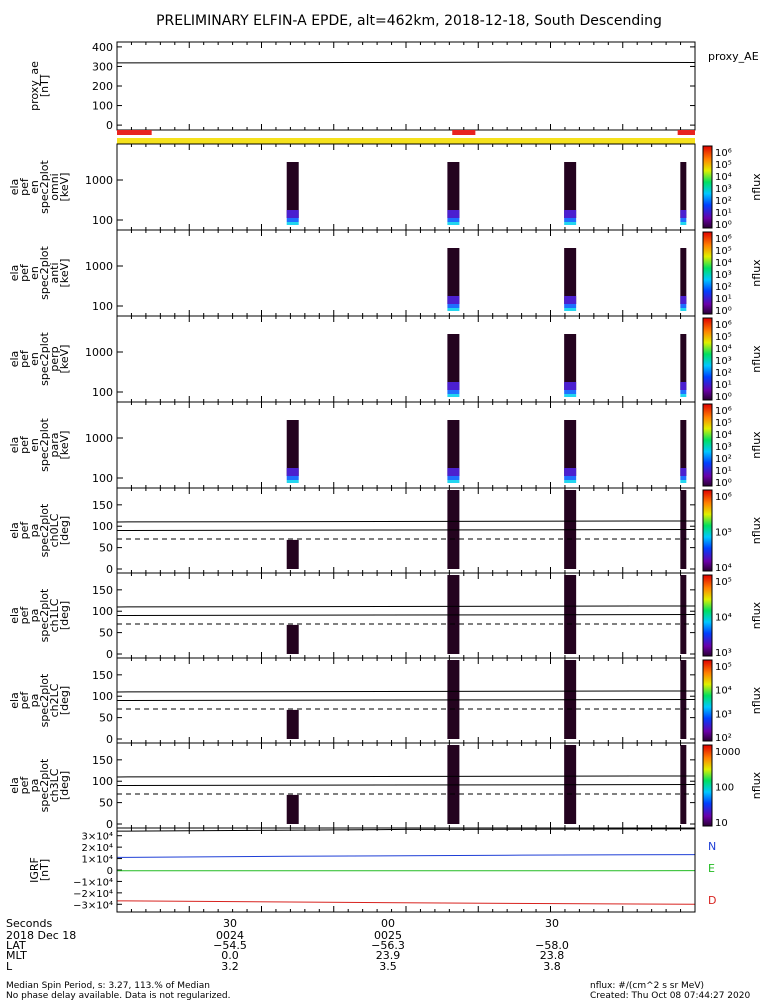 Image resolution: width=775 pixels, height=1000 pixels. I want to click on y-tick-label: −3×10⁴, so click(93, 905).